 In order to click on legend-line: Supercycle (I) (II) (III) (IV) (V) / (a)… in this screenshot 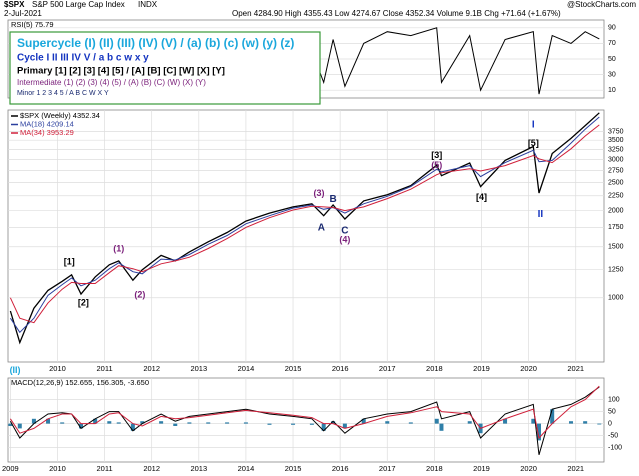, I will do `click(155, 43)`.